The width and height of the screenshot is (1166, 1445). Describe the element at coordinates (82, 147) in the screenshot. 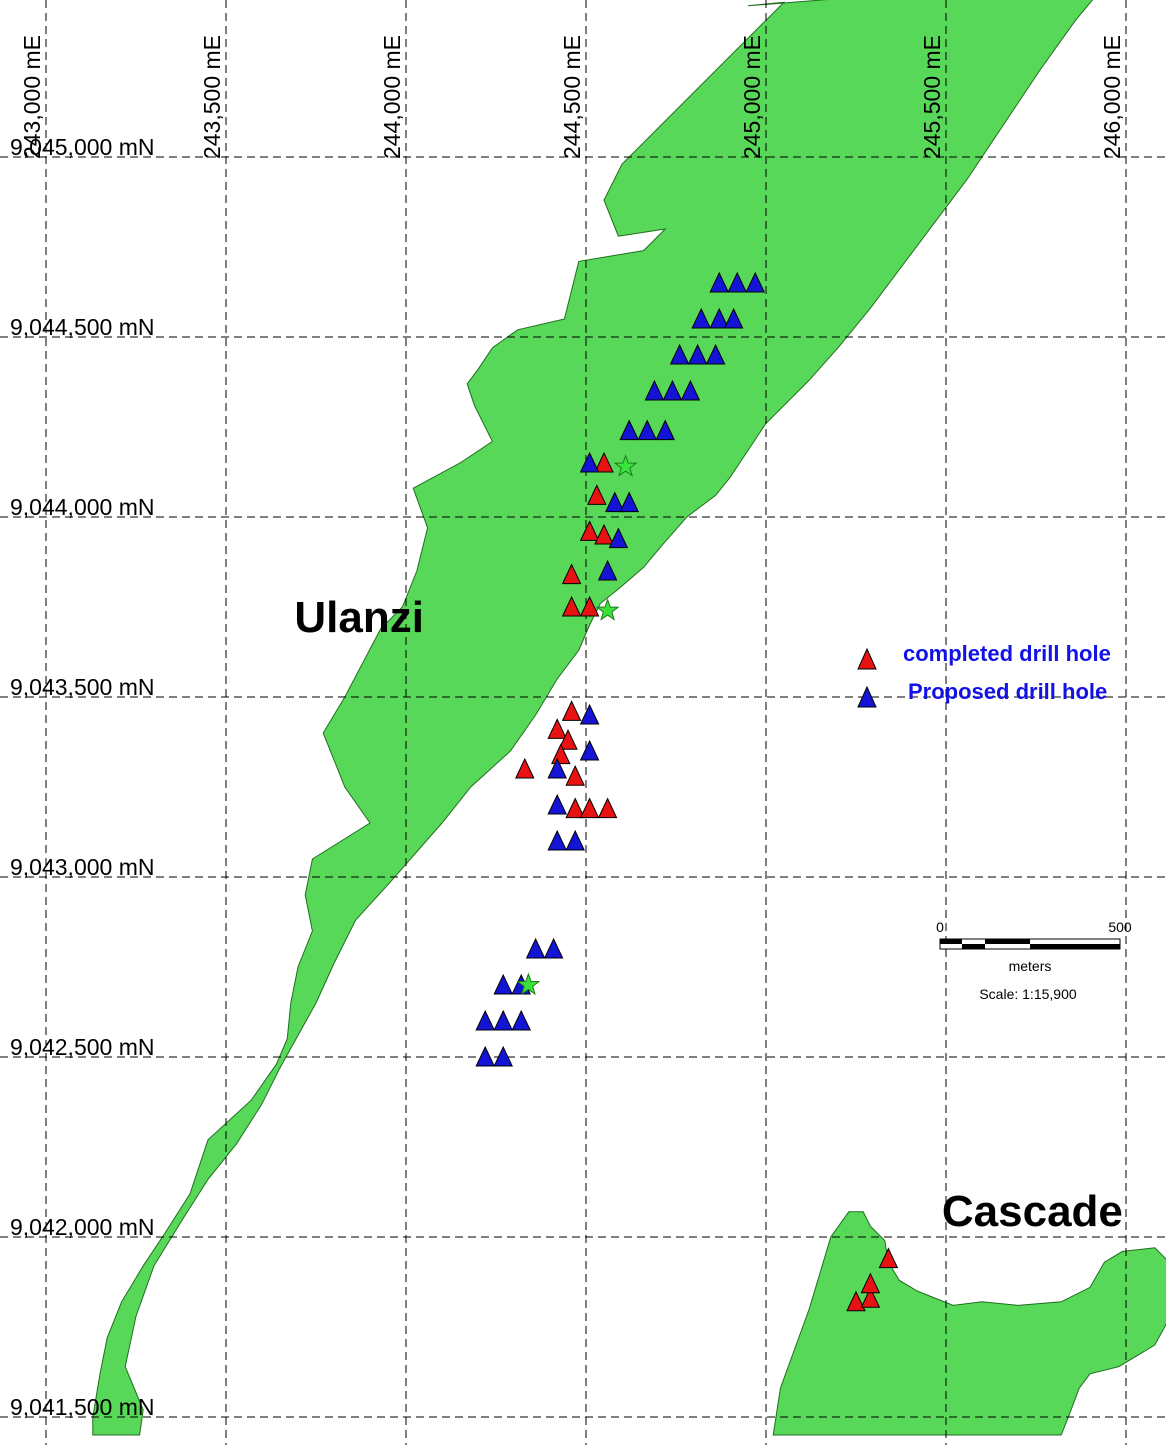

I see `northing-label: 9,045,000 mN` at that location.